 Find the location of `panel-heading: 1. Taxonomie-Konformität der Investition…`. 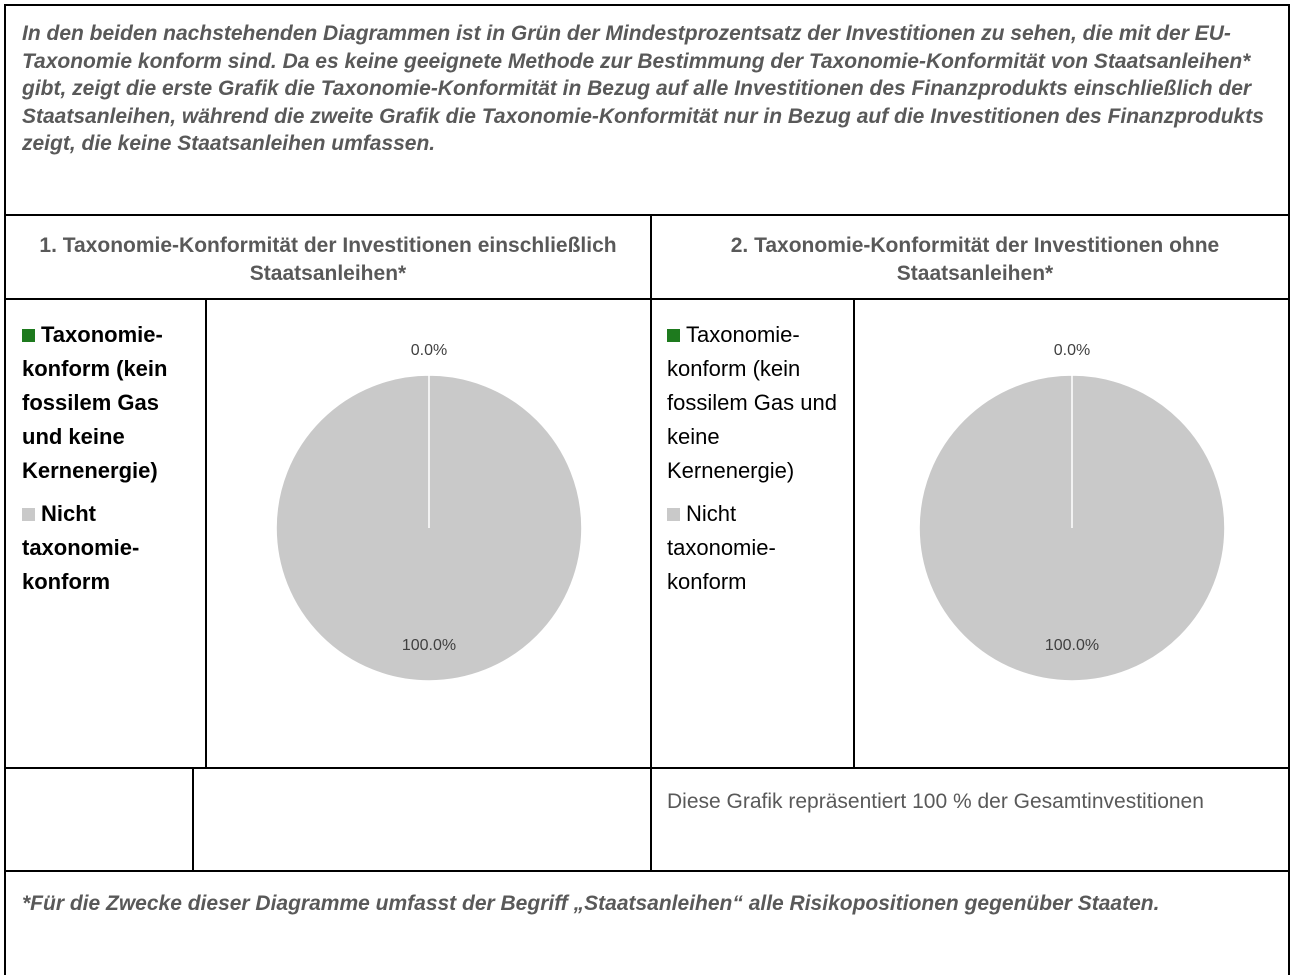

panel-heading: 1. Taxonomie-Konformität der Investition… is located at coordinates (328, 259).